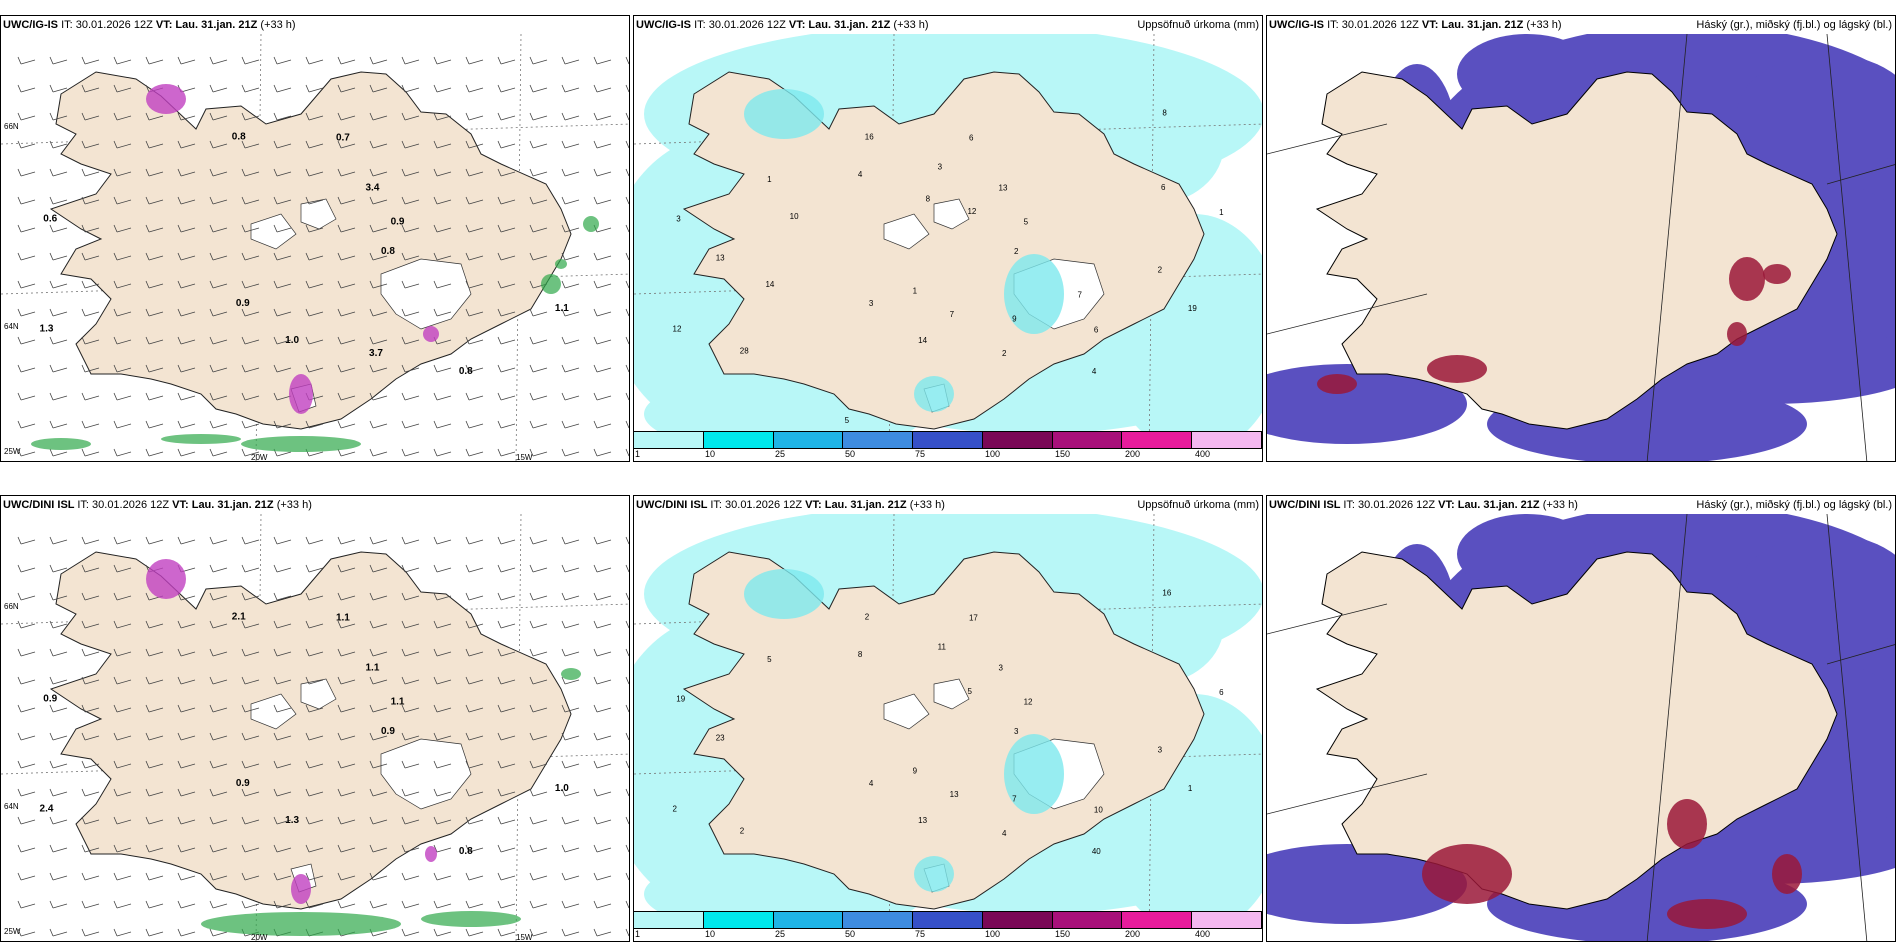  I want to click on value-label: 2, so click(675, 808).